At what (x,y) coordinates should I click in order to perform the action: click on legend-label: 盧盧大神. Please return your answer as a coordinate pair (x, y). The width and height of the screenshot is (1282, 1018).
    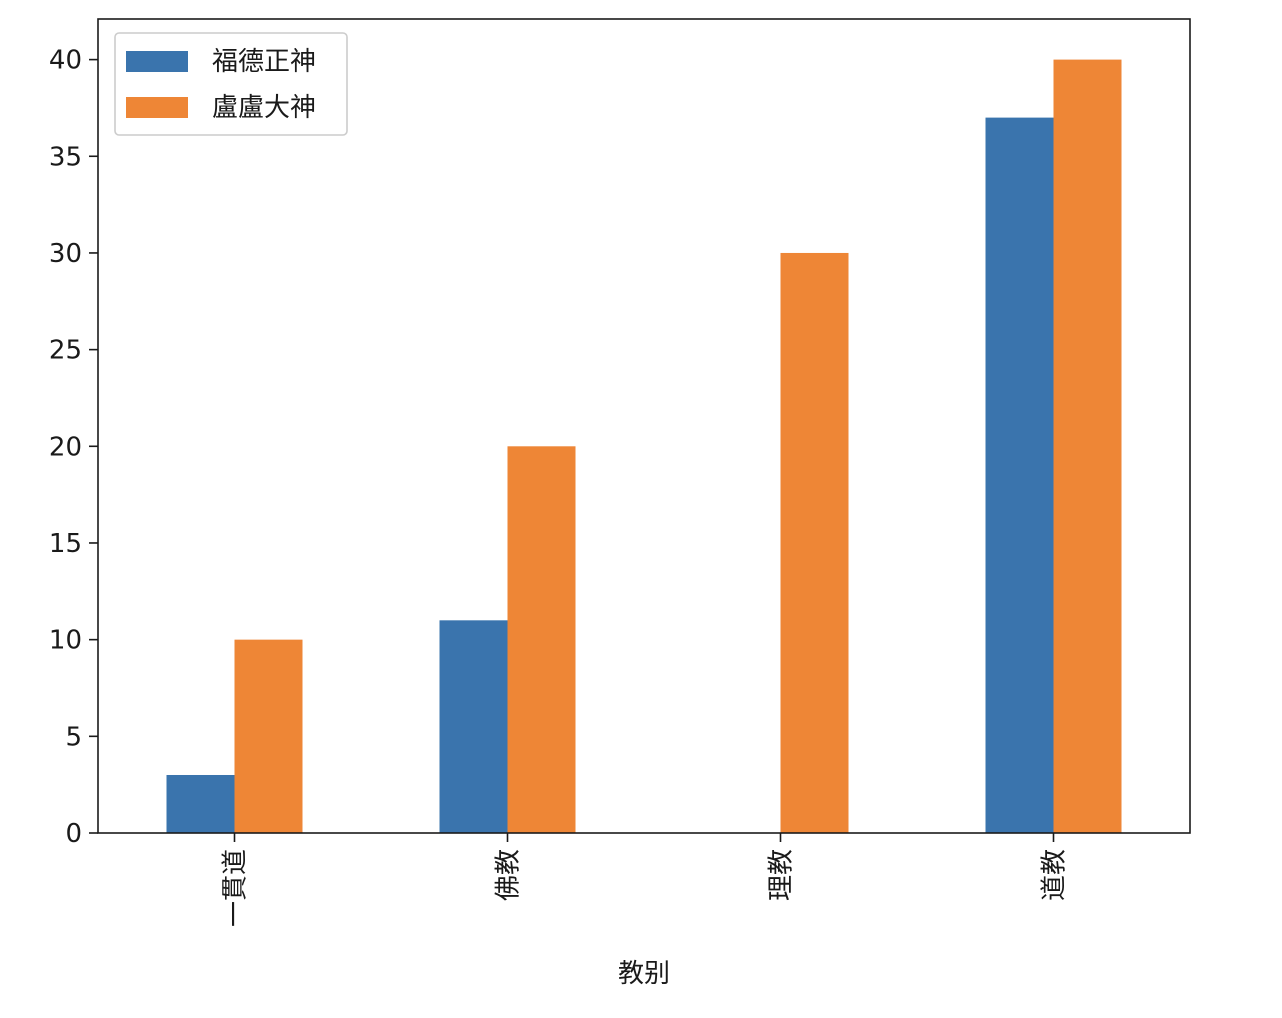
    Looking at the image, I should click on (264, 108).